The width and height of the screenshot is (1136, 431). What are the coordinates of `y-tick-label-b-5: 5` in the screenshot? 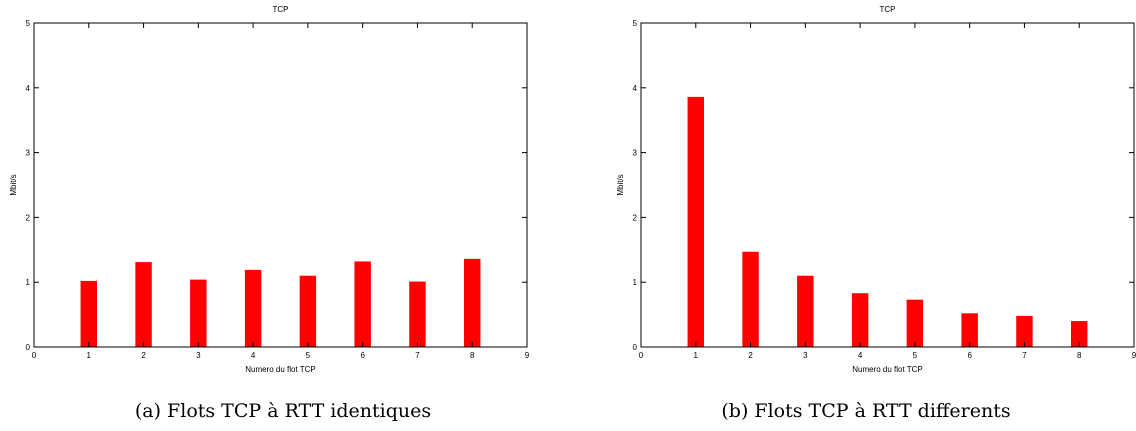 It's located at (635, 23).